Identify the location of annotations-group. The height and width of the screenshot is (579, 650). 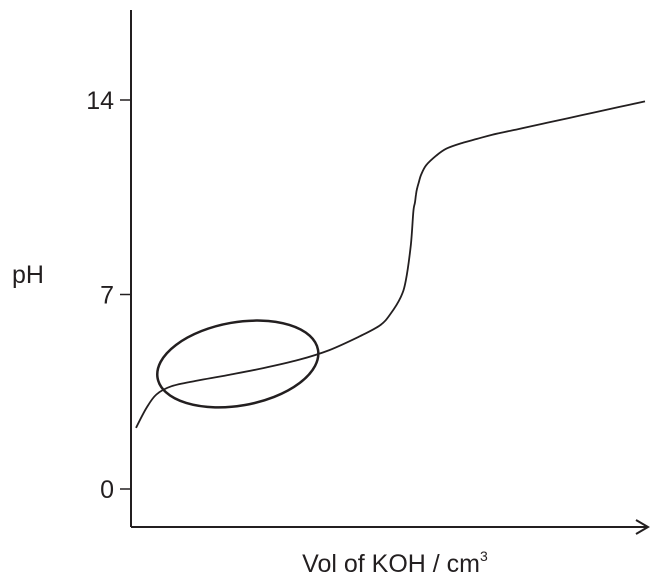
(238, 364).